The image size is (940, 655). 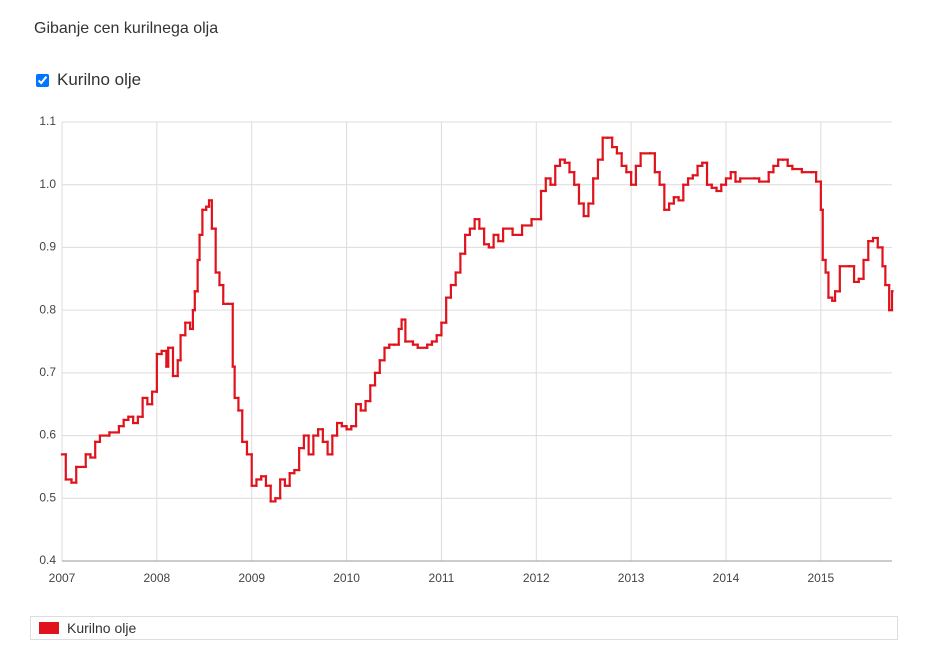 What do you see at coordinates (126, 28) in the screenshot?
I see `chart-title: Gibanje cen kurilnega olja` at bounding box center [126, 28].